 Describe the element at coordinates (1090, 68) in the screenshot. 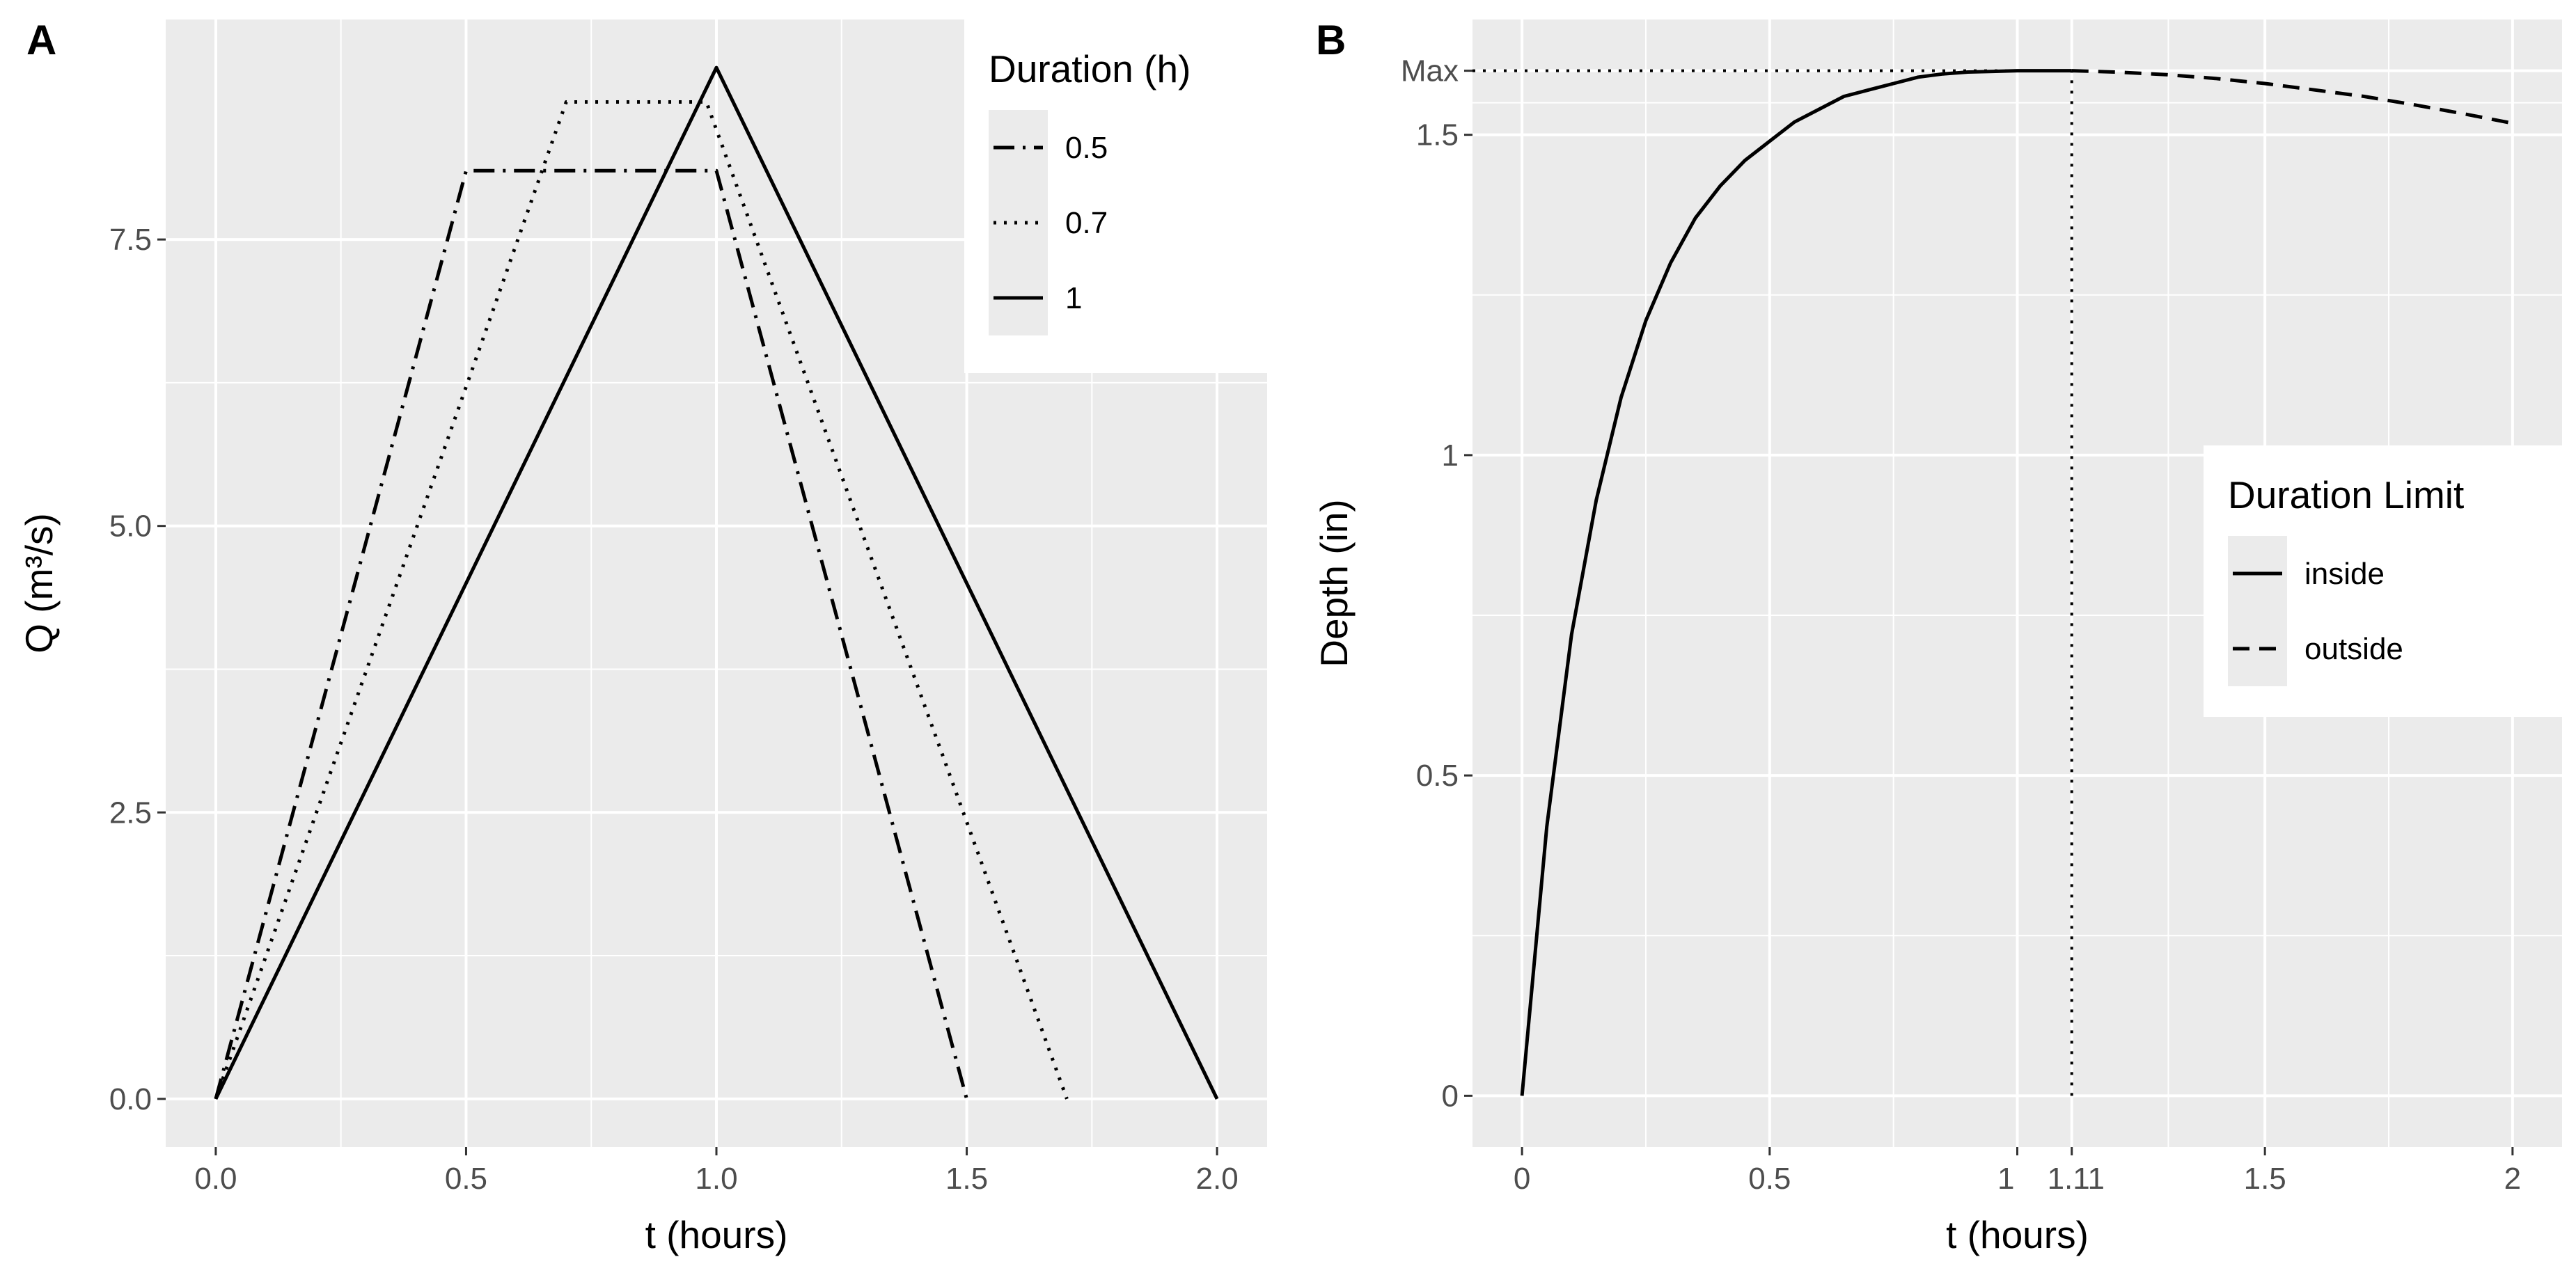

I see `legend-title: Duration (h)` at that location.